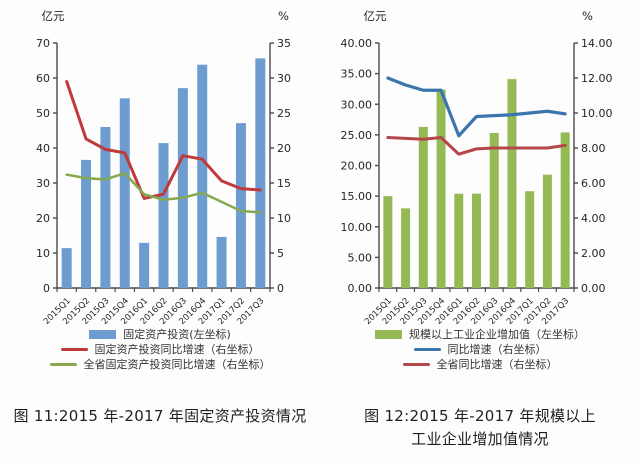  Describe the element at coordinates (357, 43) in the screenshot. I see `y-tick-label: 40.00` at that location.